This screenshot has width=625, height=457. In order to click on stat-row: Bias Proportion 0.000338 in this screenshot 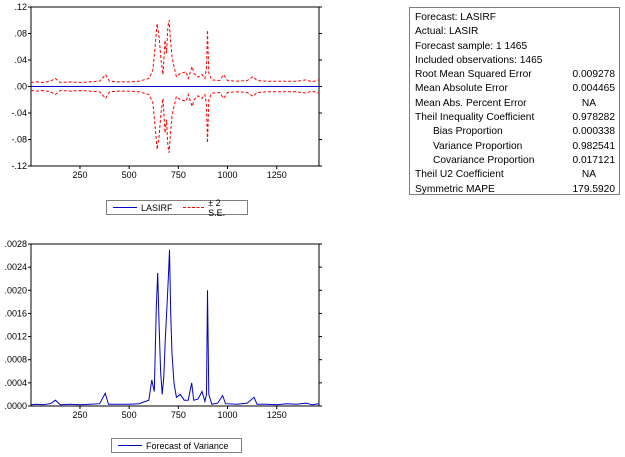, I will do `click(515, 132)`.